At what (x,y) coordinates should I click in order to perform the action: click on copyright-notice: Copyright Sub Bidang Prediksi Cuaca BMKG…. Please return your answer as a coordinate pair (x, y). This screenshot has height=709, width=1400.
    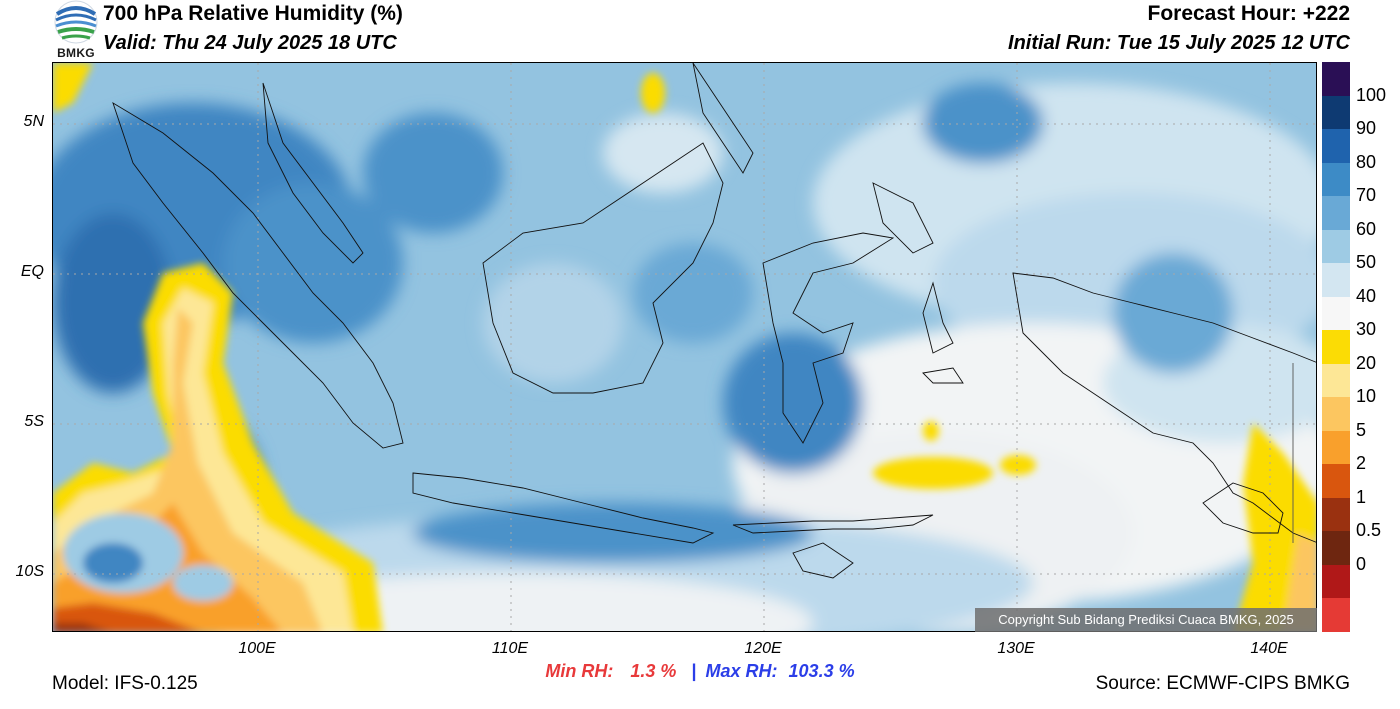
    Looking at the image, I should click on (1146, 620).